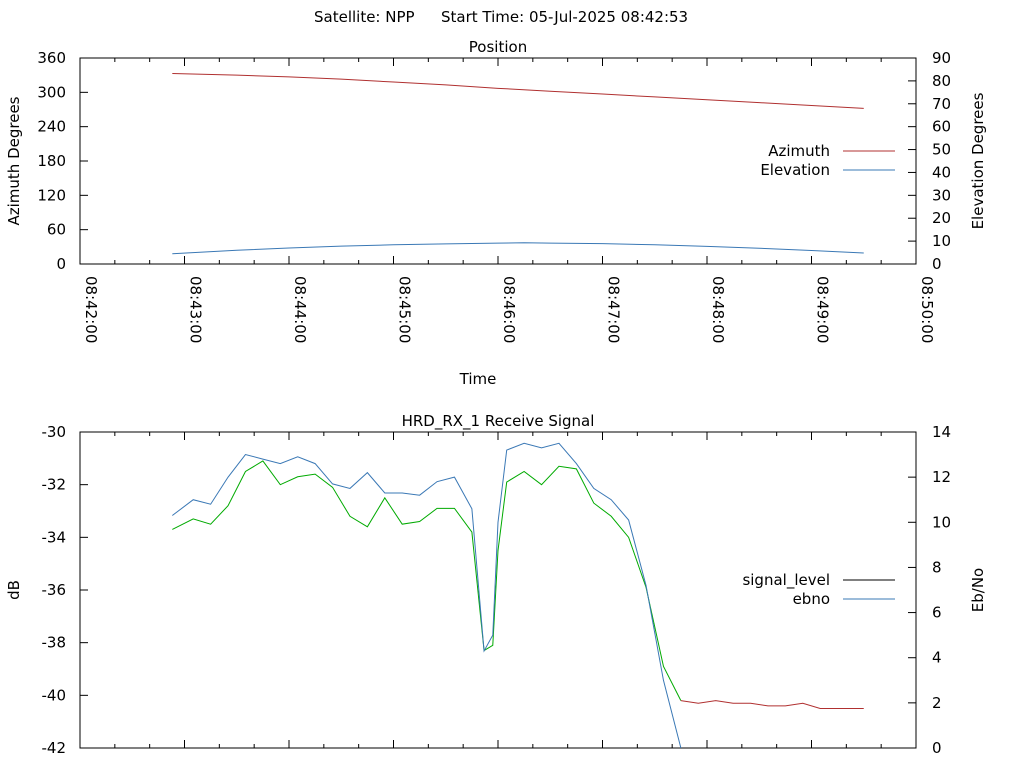 This screenshot has height=768, width=1024. What do you see at coordinates (799, 151) in the screenshot?
I see `legend-label: Azimuth` at bounding box center [799, 151].